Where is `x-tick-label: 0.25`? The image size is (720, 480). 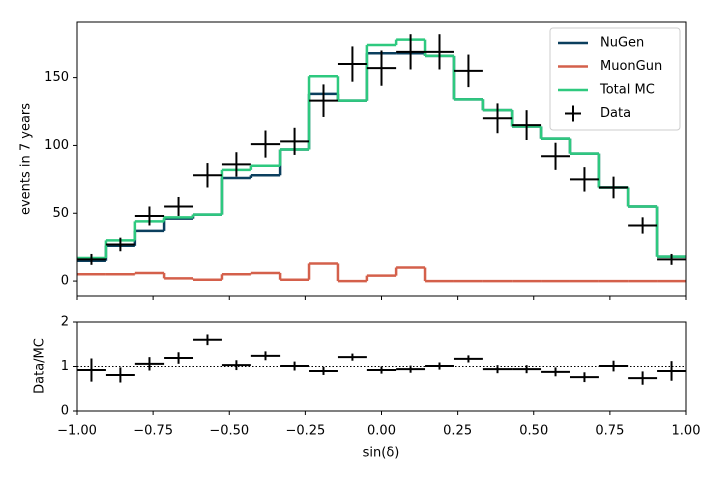
x-tick-label: 0.25 is located at coordinates (457, 431).